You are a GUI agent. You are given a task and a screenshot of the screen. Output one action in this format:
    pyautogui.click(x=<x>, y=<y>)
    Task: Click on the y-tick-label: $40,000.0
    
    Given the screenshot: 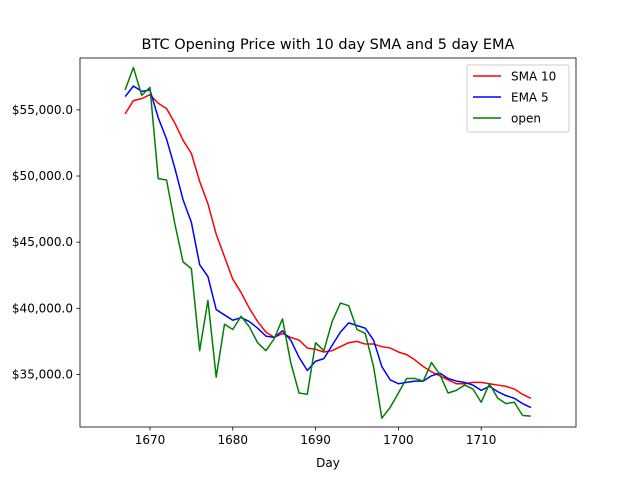 What is the action you would take?
    pyautogui.click(x=42, y=308)
    